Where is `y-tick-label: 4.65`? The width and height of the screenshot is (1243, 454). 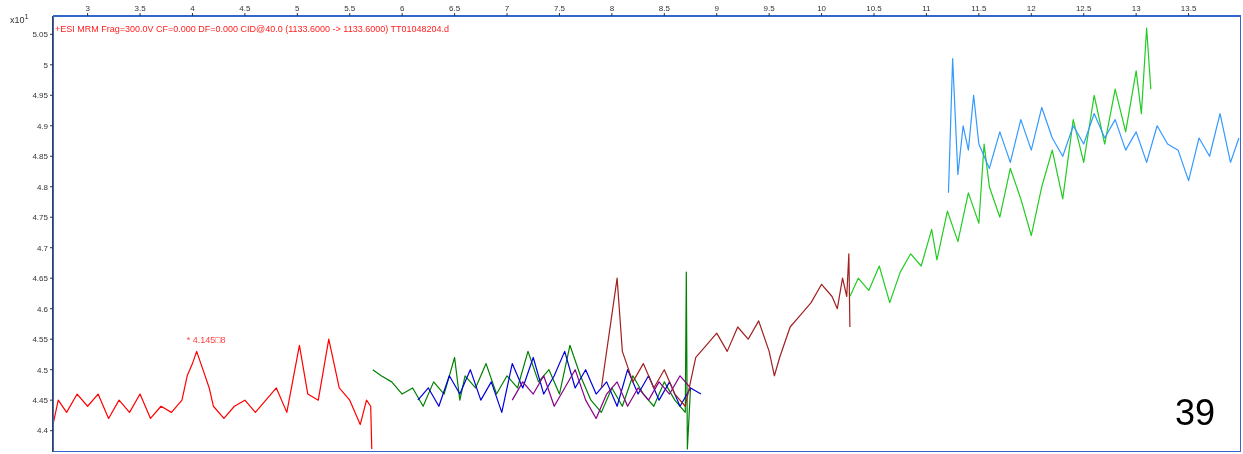
y-tick-label: 4.65 is located at coordinates (40, 279).